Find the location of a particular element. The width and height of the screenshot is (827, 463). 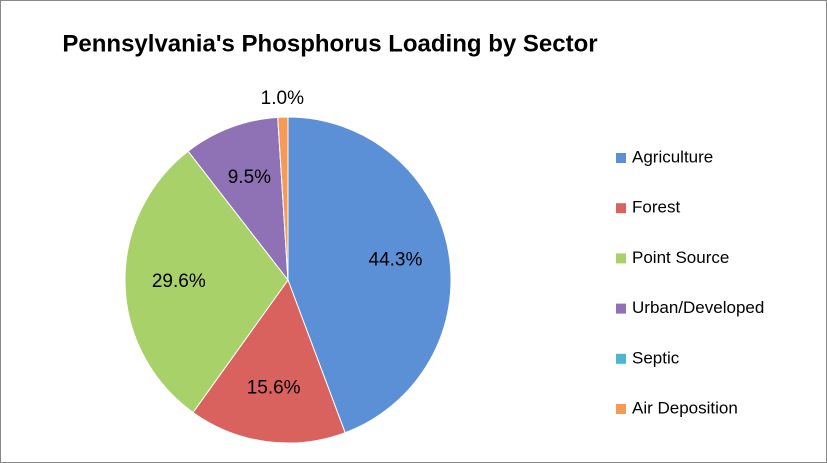

legend-label: Agriculture is located at coordinates (672, 156).